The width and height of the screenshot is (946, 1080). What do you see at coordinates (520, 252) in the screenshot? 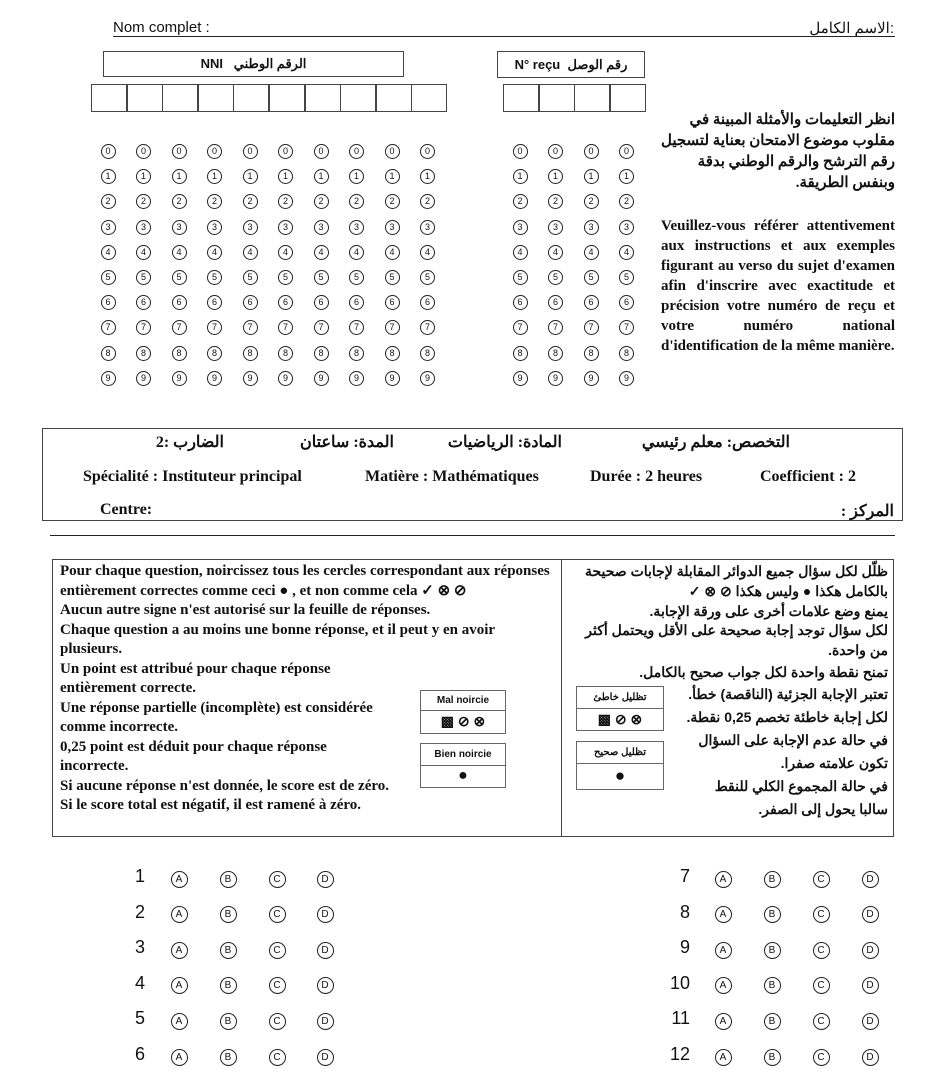
I see `receipt-bubble-4: 4` at bounding box center [520, 252].